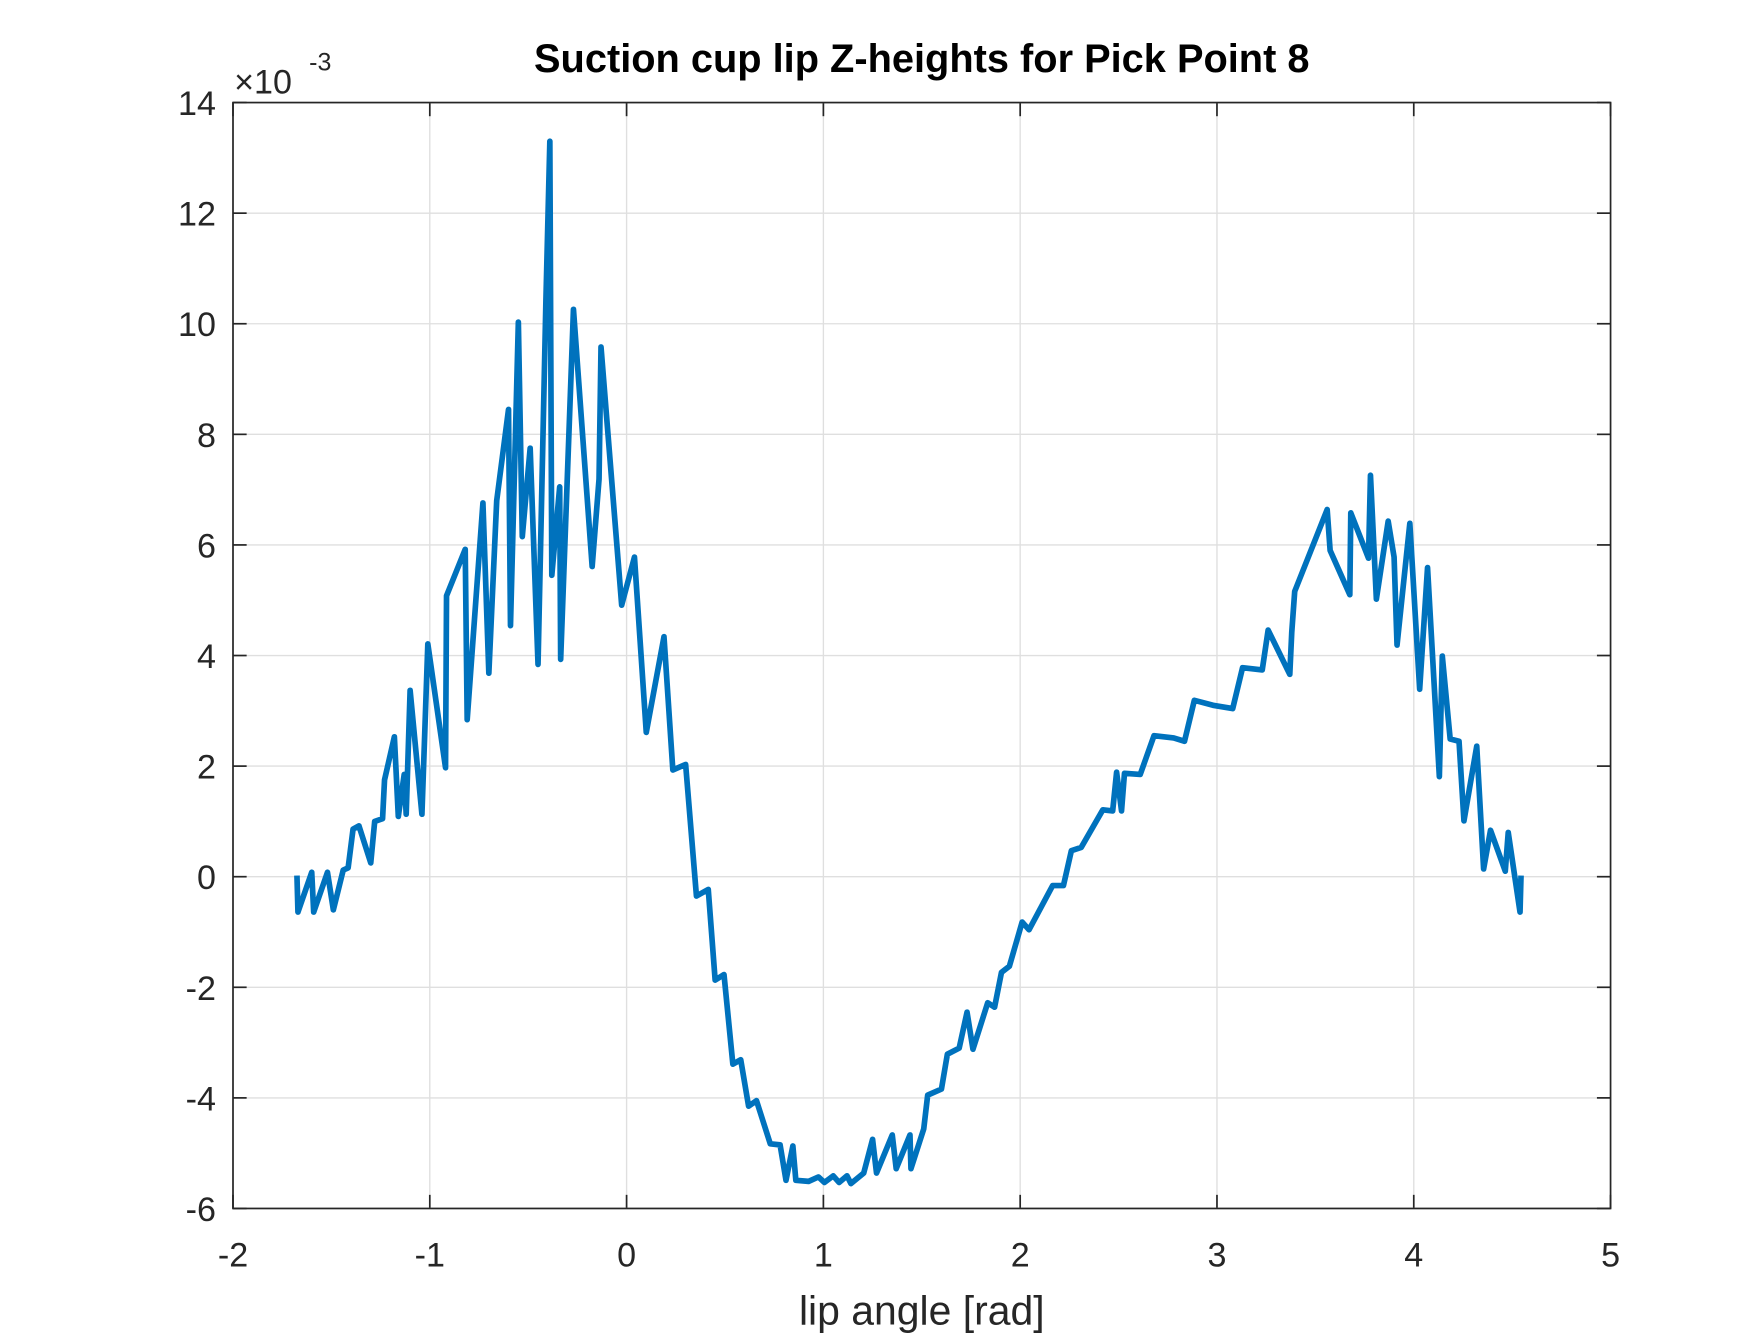  Describe the element at coordinates (201, 1099) in the screenshot. I see `y-tick-label: -4` at that location.